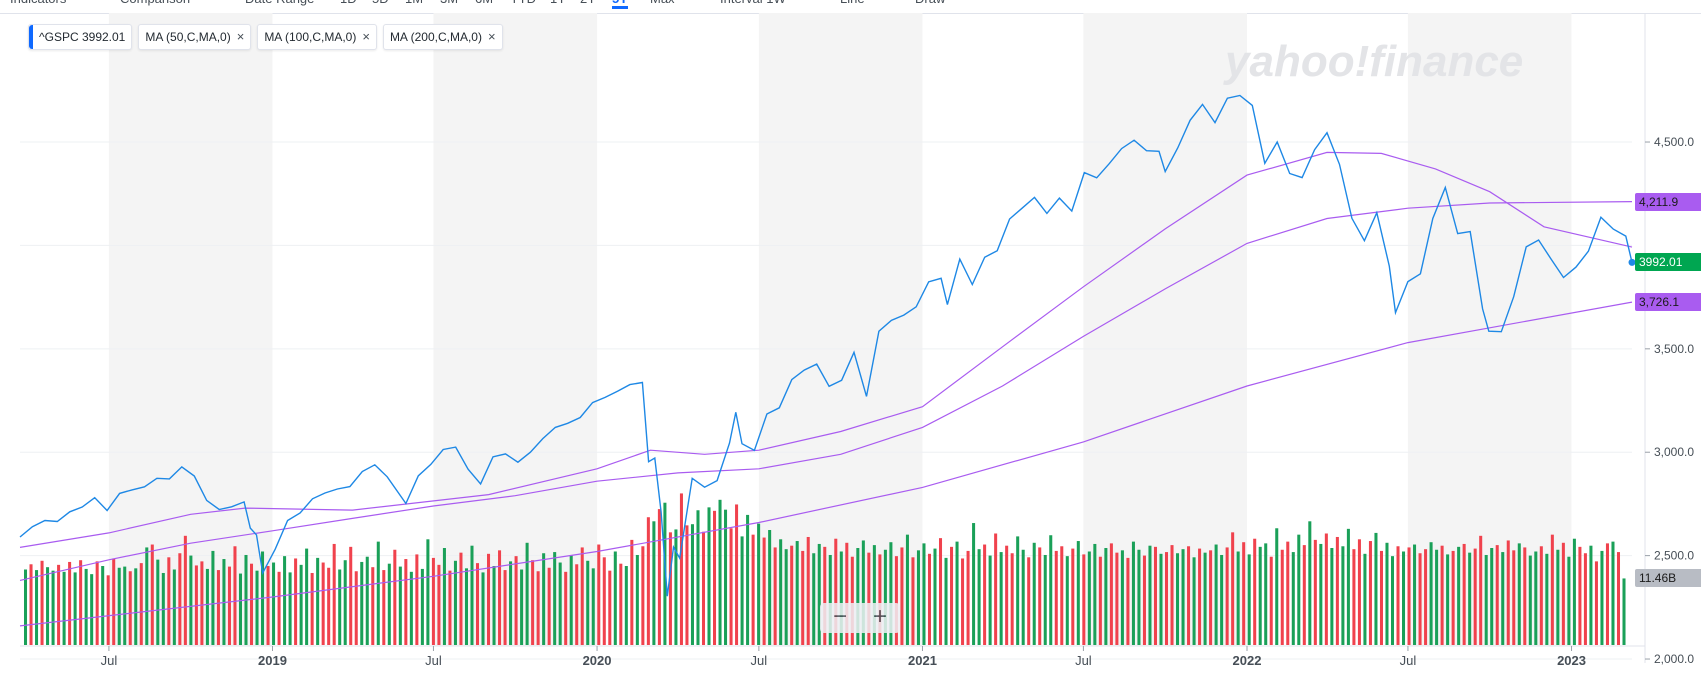 The height and width of the screenshot is (676, 1701). I want to click on series-color-marker, so click(31, 37).